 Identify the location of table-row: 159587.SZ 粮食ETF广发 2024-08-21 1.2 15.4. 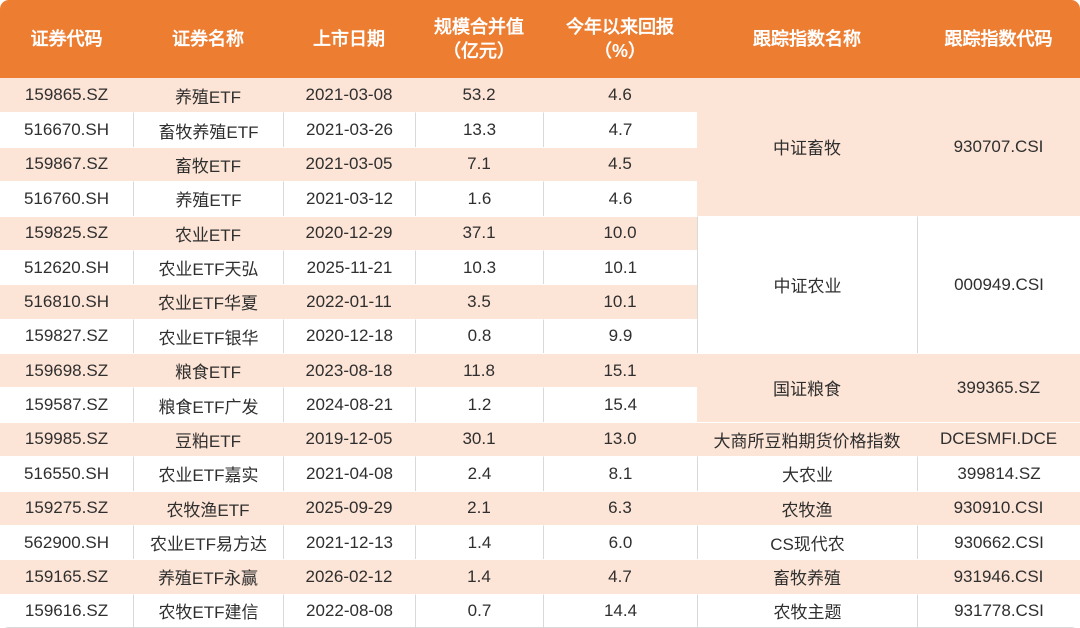
(540, 404).